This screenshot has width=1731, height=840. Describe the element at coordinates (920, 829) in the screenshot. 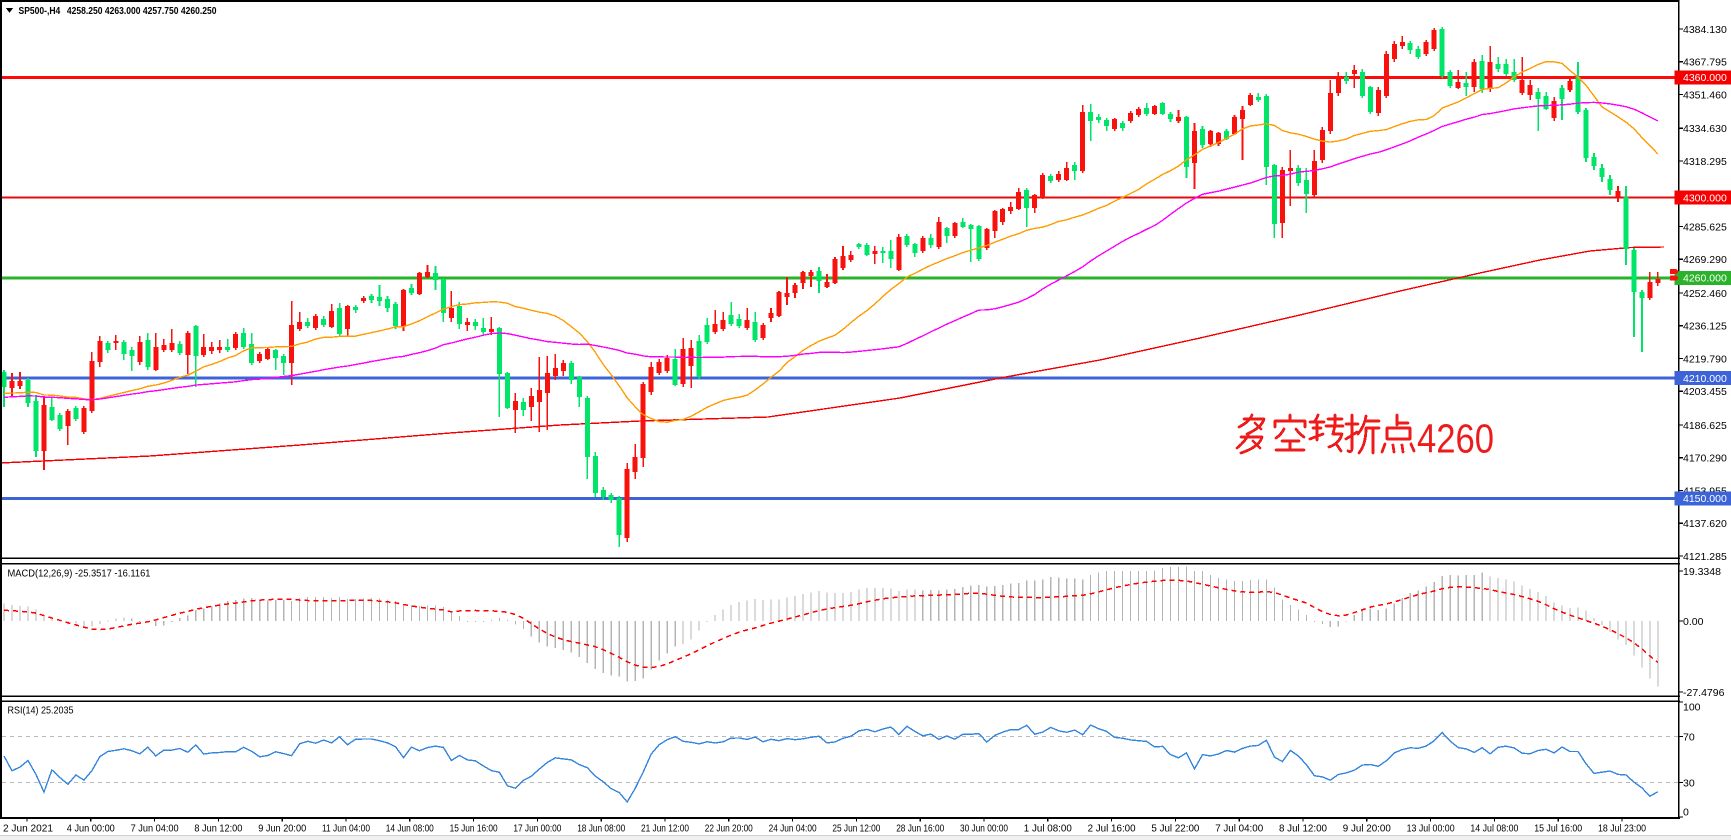

I see `svg-text: 28 Jun 16:00` at that location.